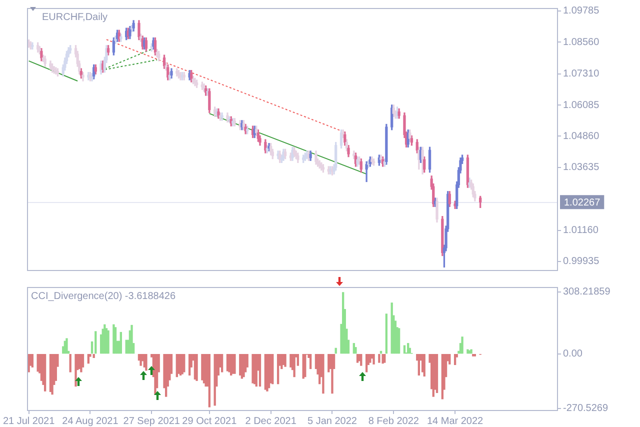  I want to click on y-tick-label: 1.09785, so click(581, 11).